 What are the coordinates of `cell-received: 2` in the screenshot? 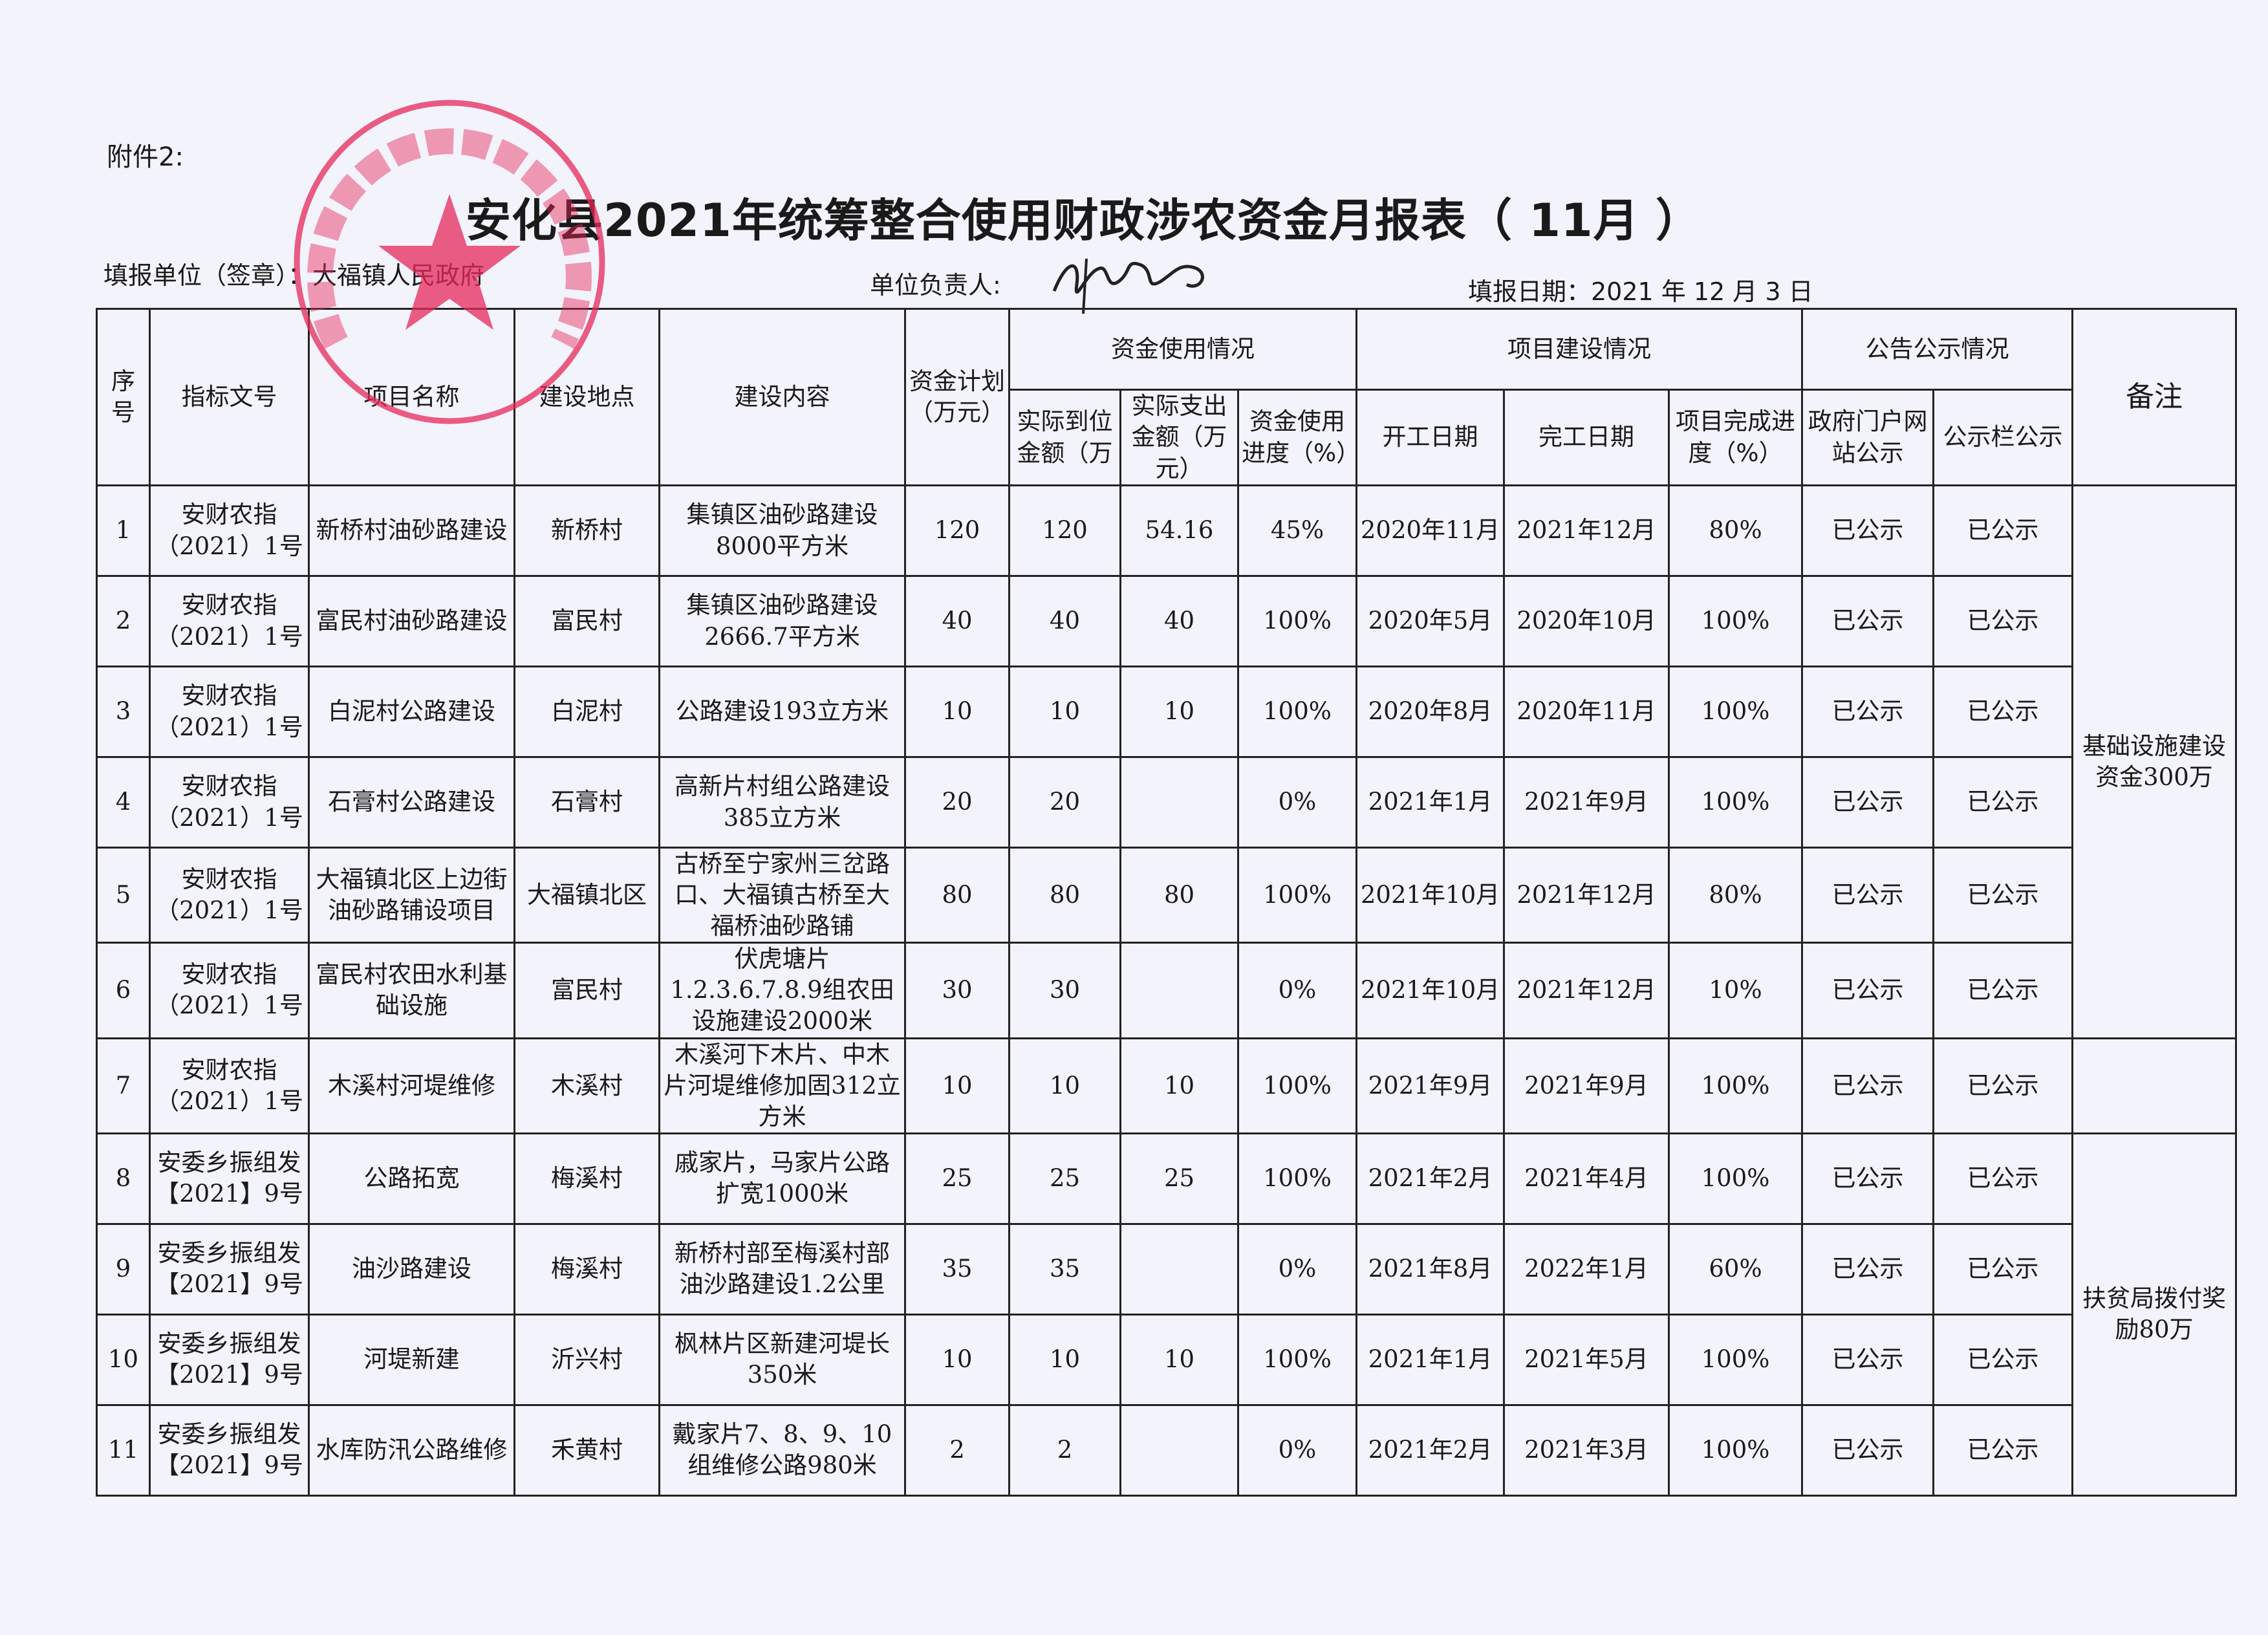 It's located at (1064, 1450).